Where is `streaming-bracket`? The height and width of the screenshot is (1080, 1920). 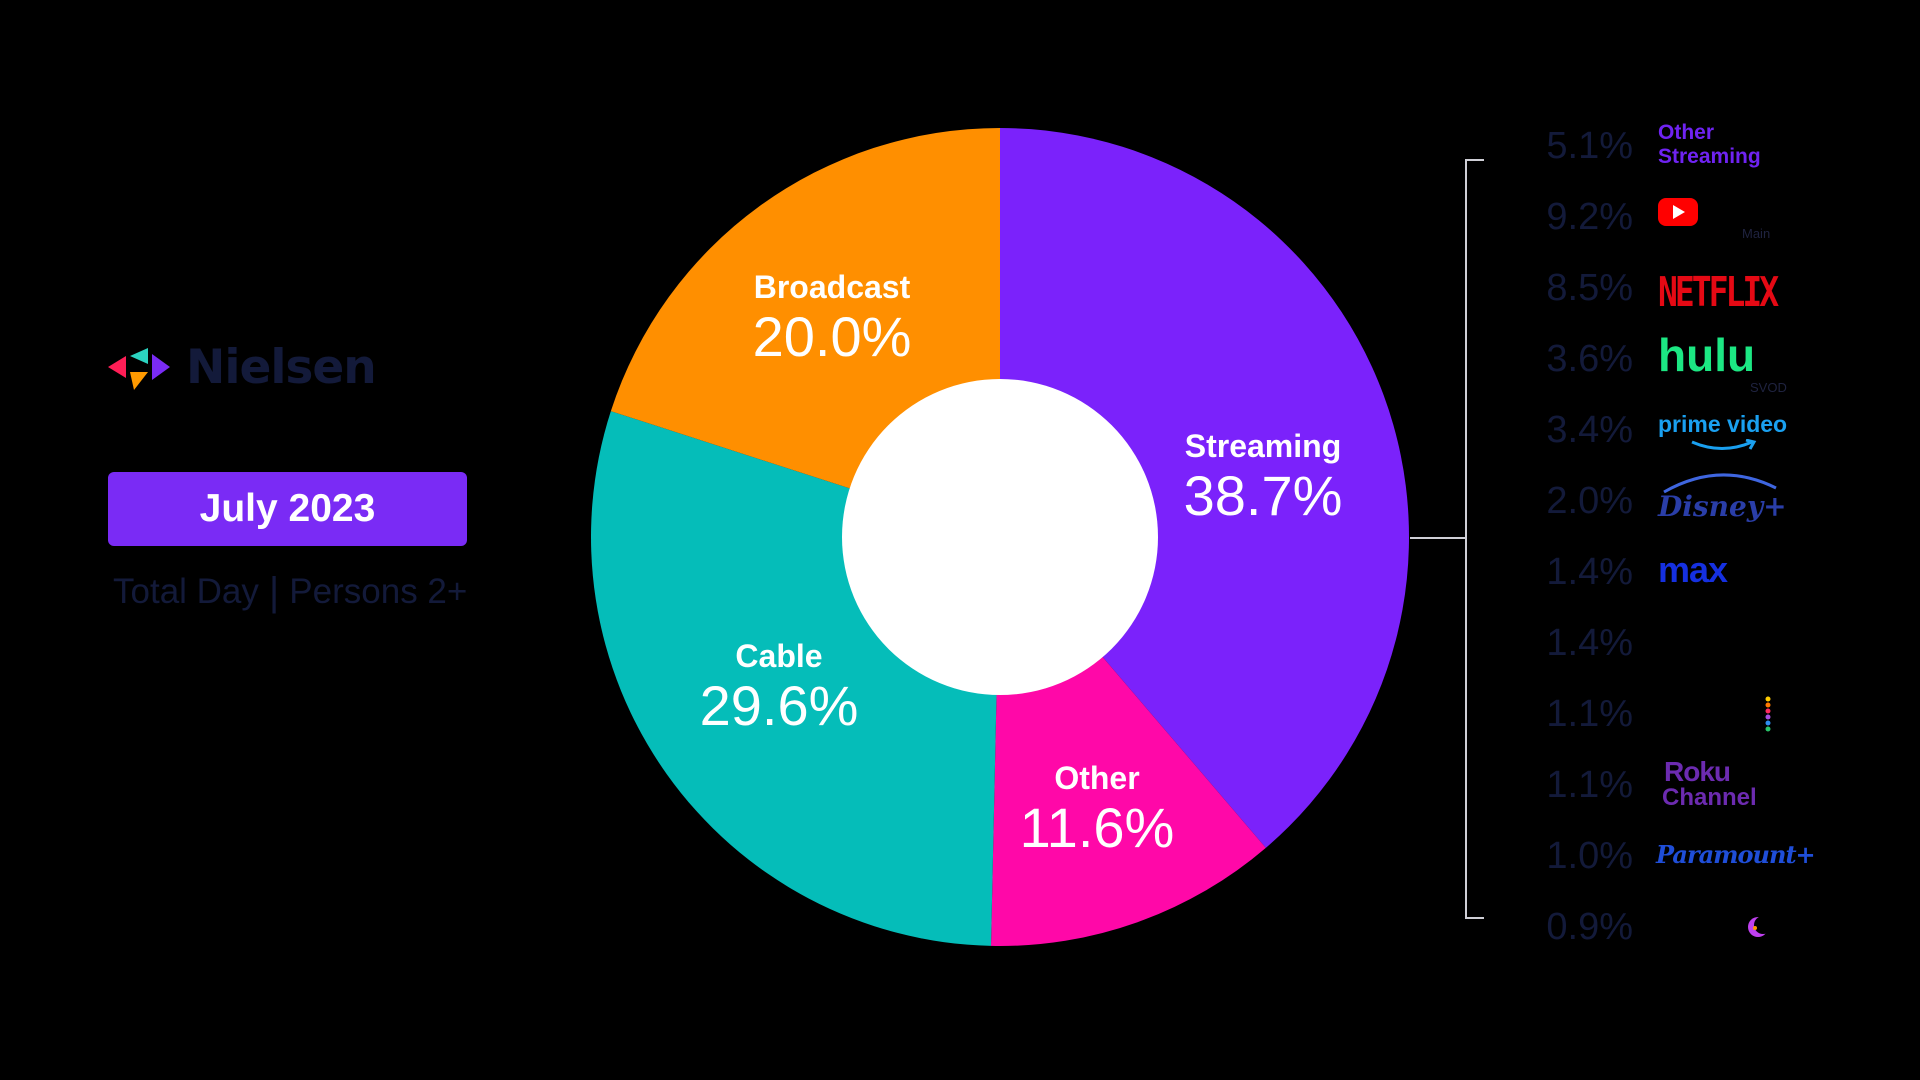 streaming-bracket is located at coordinates (1447, 539).